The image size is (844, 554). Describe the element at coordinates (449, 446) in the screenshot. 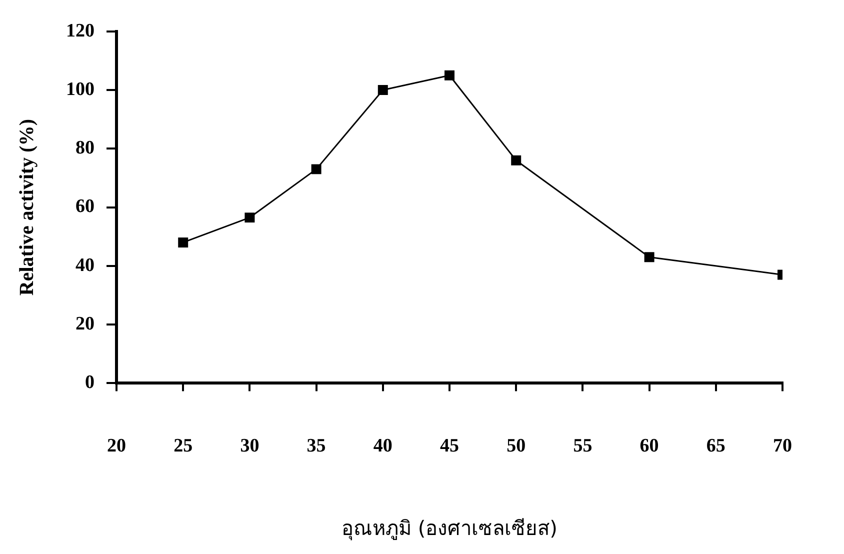

I see `x-tick-label: 45` at that location.